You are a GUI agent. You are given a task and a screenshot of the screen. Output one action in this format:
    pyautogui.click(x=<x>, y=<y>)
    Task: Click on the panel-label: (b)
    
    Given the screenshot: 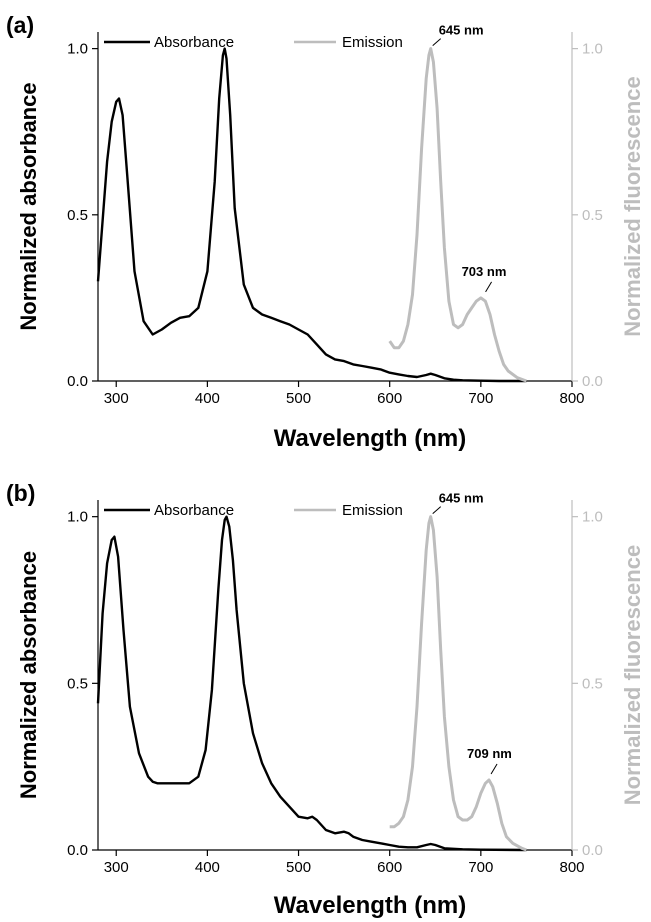 What is the action you would take?
    pyautogui.click(x=20, y=493)
    